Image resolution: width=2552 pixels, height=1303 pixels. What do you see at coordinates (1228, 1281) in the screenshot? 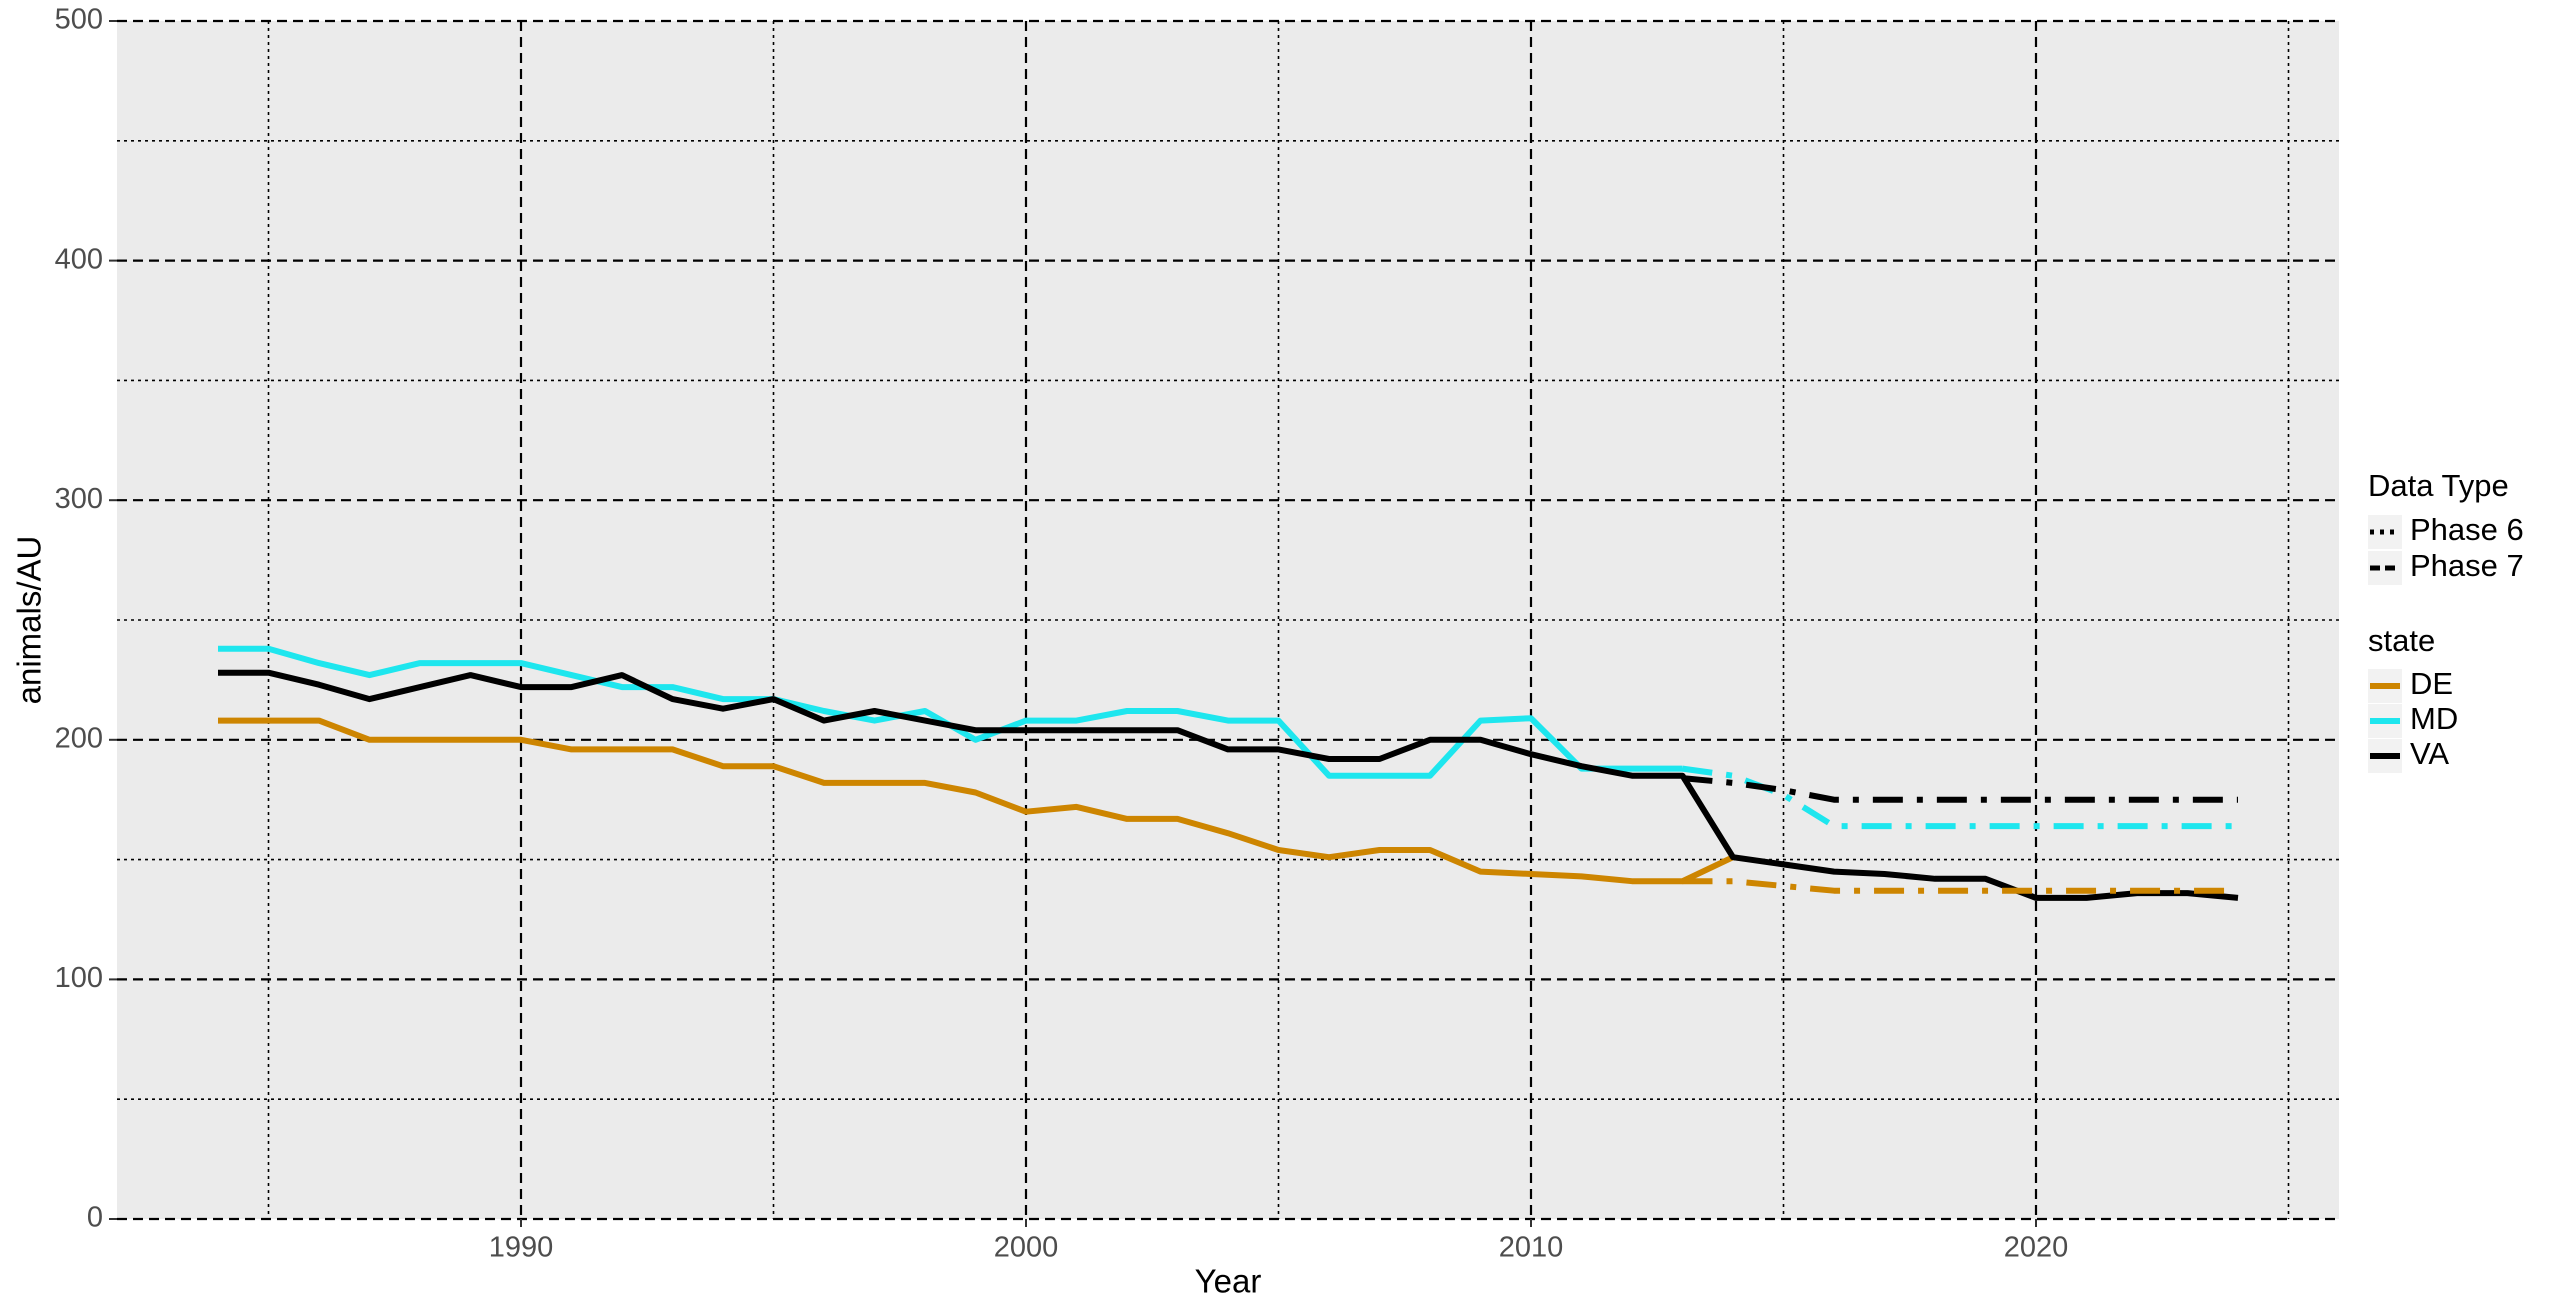
I see `x-axis-title: Year` at bounding box center [1228, 1281].